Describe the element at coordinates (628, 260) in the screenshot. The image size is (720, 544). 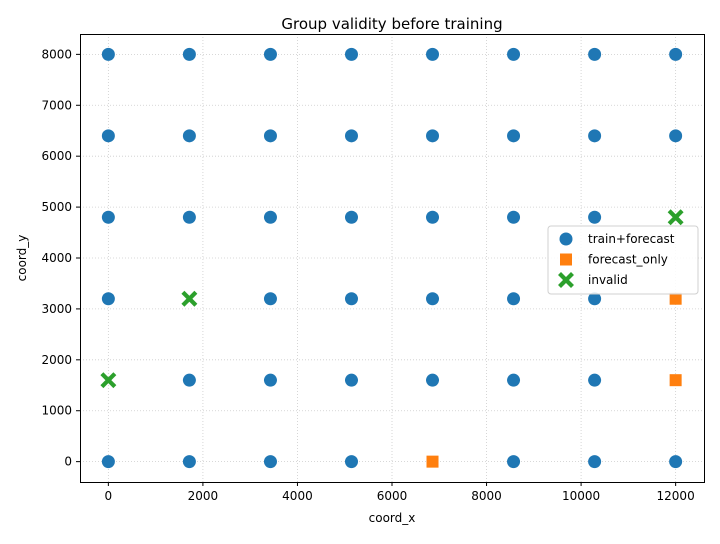
I see `legend-label: forecast_only` at that location.